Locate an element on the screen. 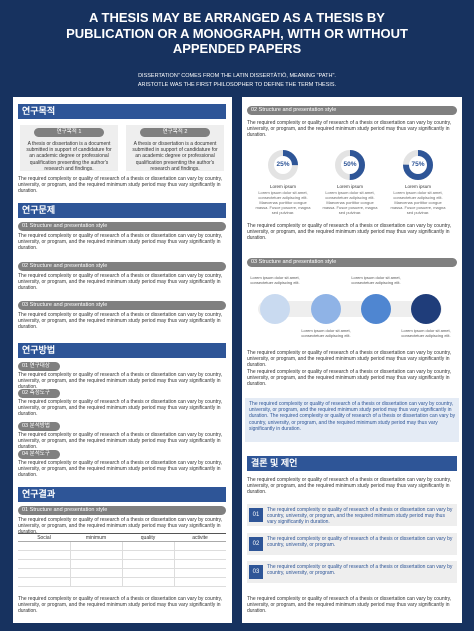  section-heading: 연구방법 is located at coordinates (122, 350).